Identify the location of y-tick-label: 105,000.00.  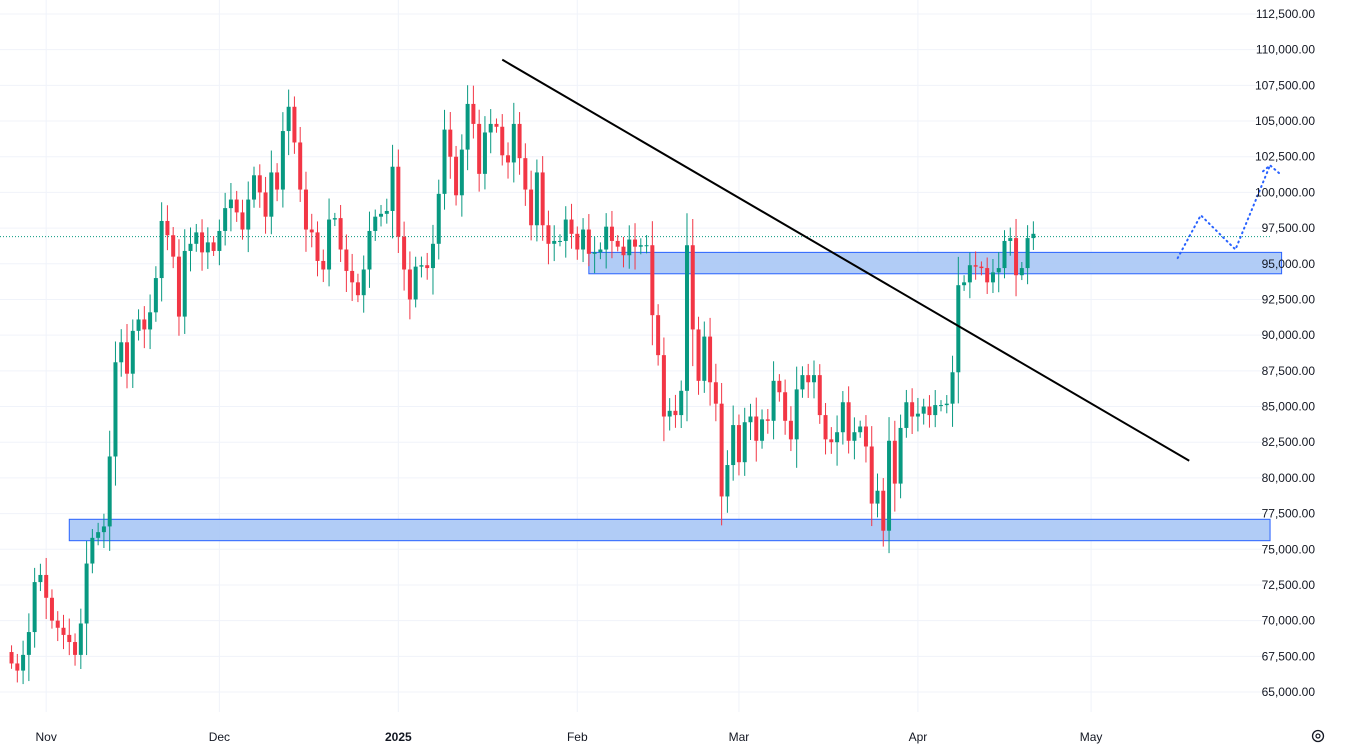
(1285, 121).